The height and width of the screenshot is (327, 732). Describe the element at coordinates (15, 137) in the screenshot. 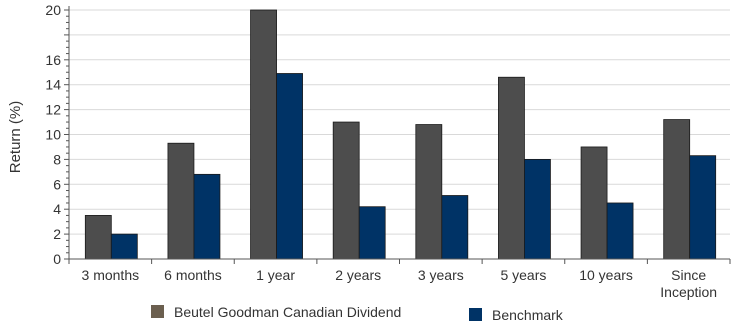

I see `y-axis-title: Return (%)` at that location.